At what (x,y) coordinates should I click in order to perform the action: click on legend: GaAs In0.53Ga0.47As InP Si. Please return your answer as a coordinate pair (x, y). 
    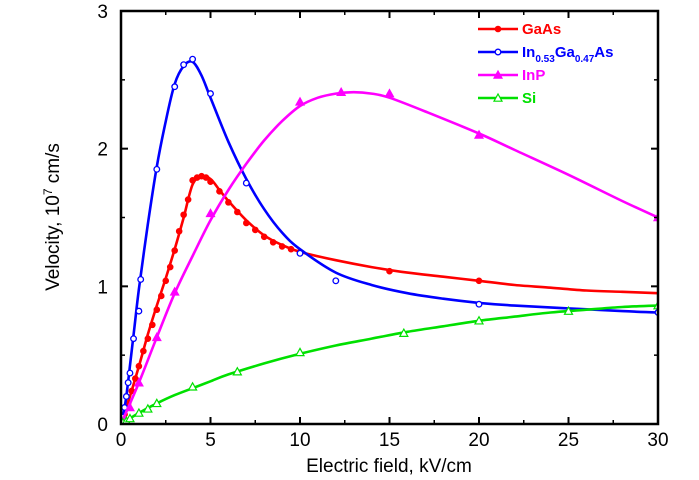
    Looking at the image, I should click on (545, 64).